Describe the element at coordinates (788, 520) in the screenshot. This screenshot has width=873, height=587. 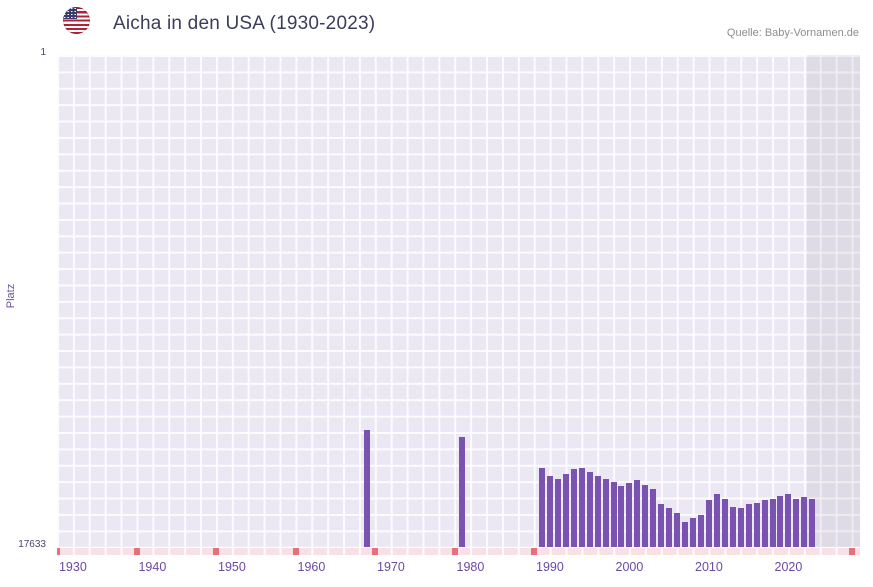
I see `bar-2020` at that location.